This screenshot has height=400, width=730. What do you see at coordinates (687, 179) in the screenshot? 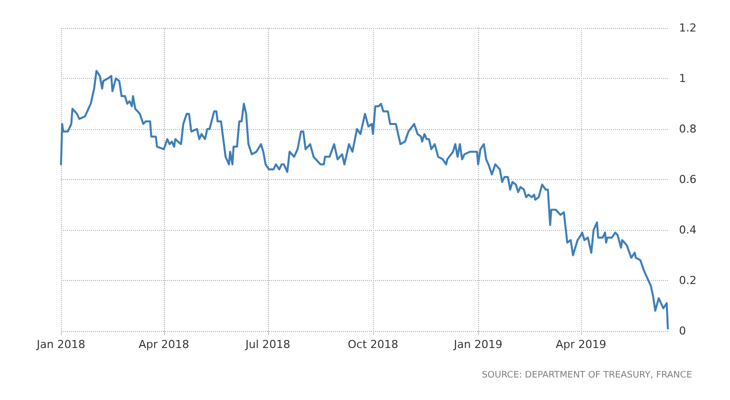
I see `y-tick-label: 0.6` at bounding box center [687, 179].